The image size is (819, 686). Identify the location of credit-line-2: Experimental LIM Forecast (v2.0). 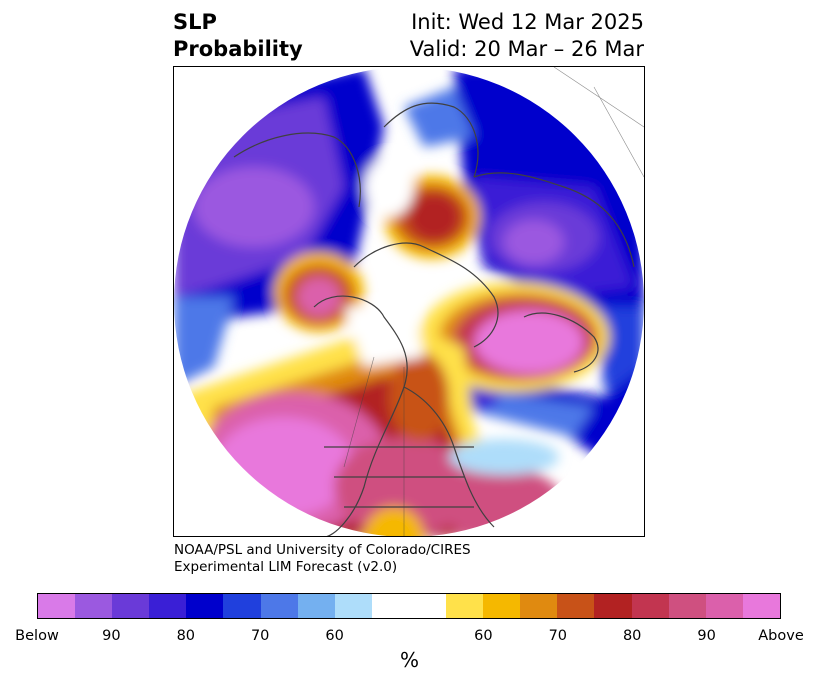
(286, 567).